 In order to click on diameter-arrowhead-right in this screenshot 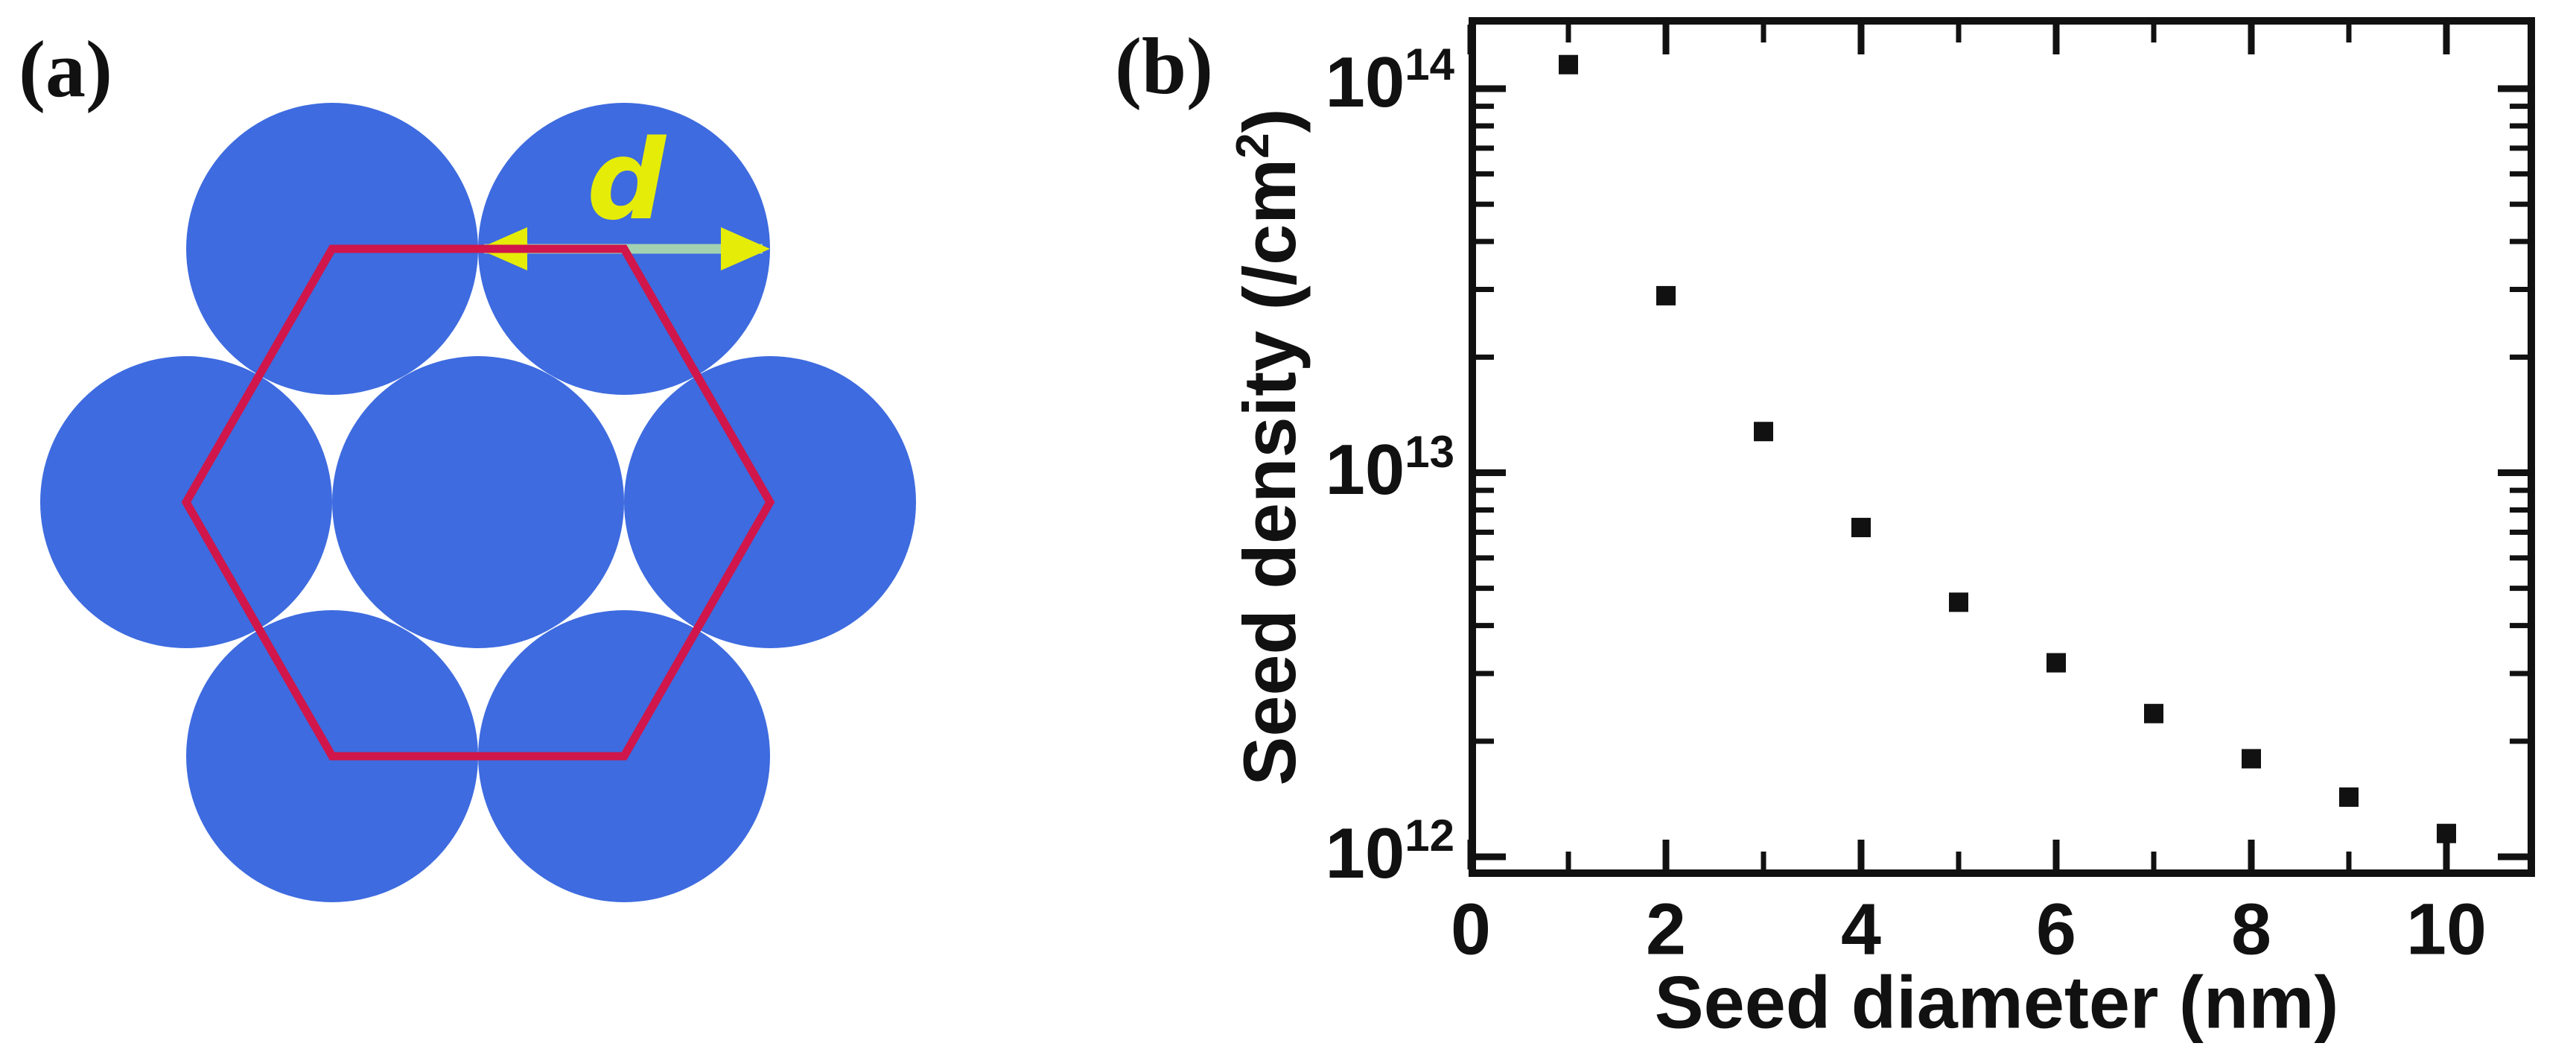, I will do `click(745, 248)`.